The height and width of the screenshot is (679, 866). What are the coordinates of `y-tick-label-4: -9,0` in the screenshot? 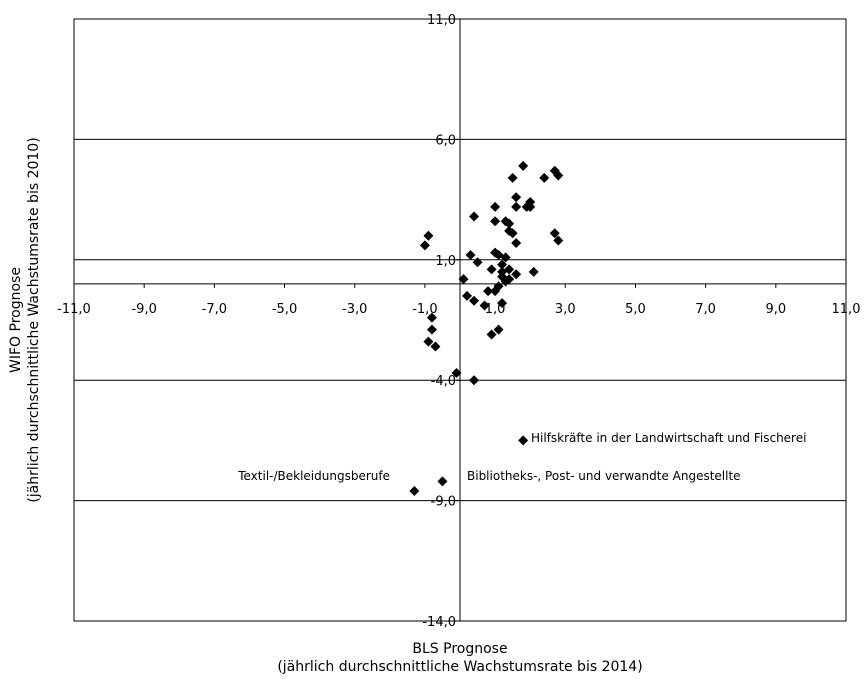 It's located at (443, 502).